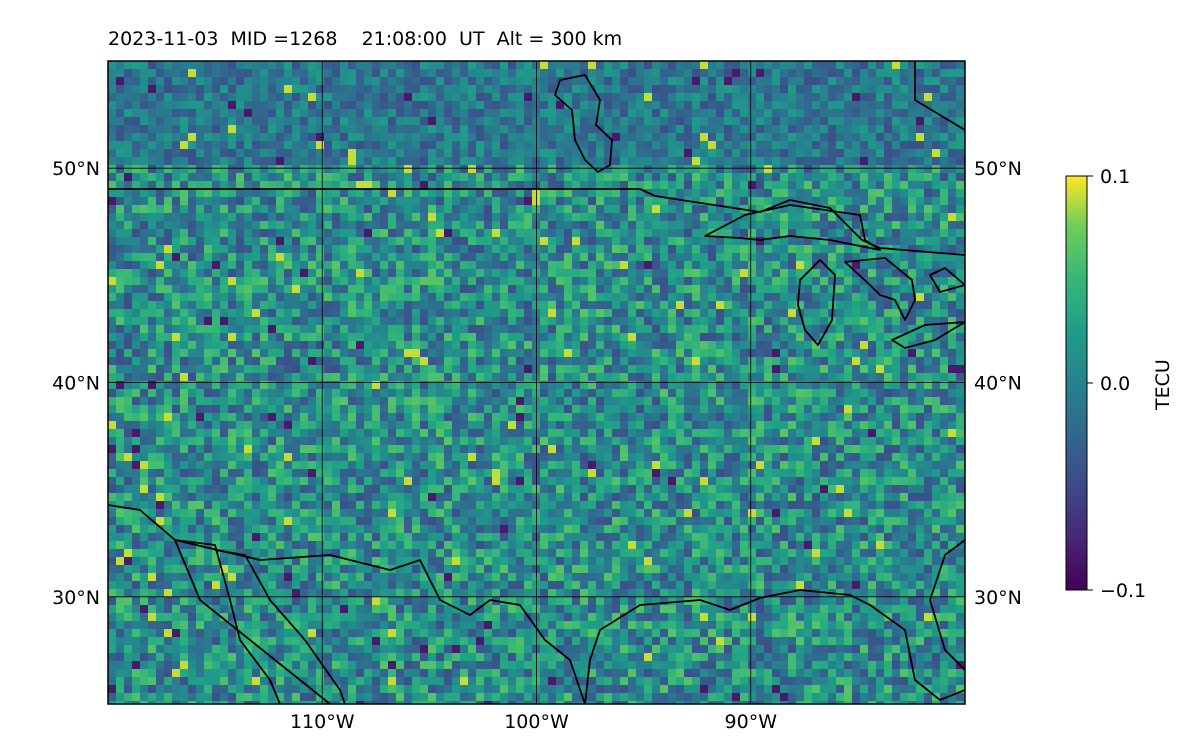 This screenshot has width=1200, height=750. I want to click on lat-tick-label-right: 50°N, so click(998, 169).